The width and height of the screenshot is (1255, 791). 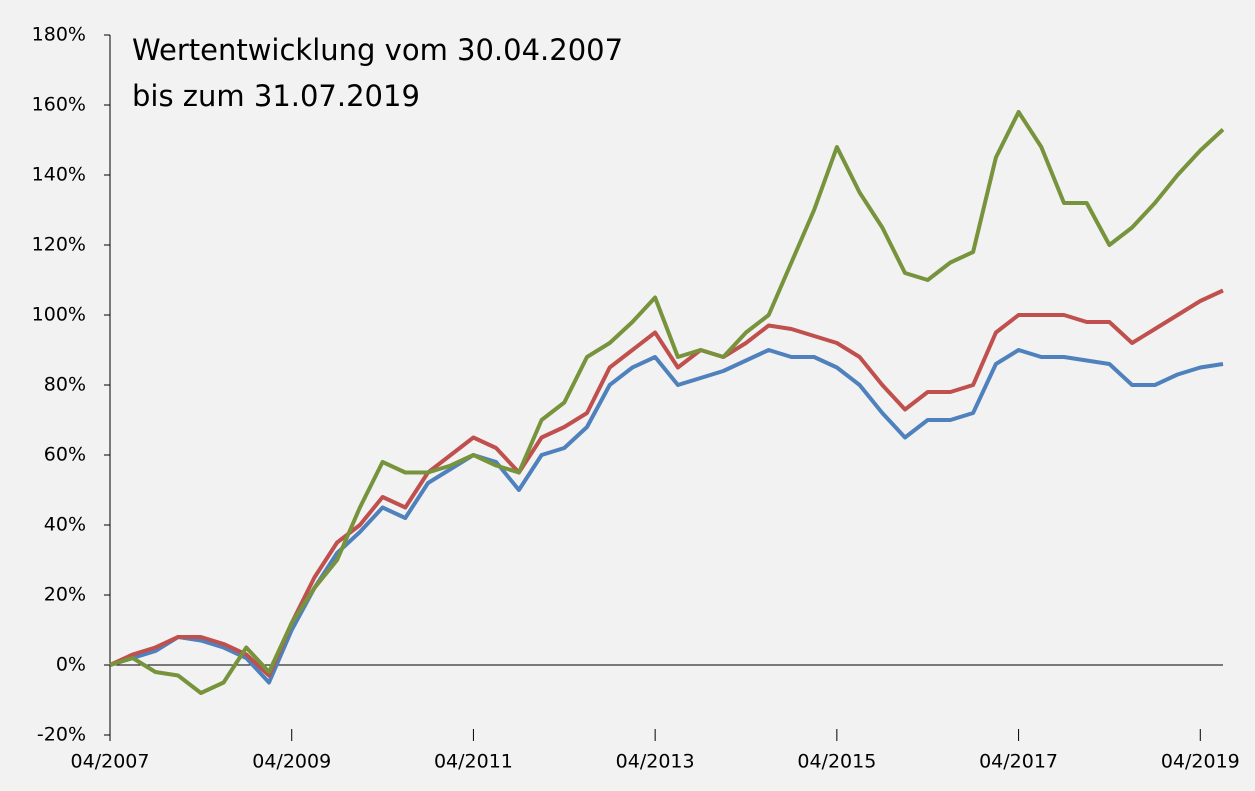 What do you see at coordinates (65, 595) in the screenshot?
I see `y-tick-label: 20%` at bounding box center [65, 595].